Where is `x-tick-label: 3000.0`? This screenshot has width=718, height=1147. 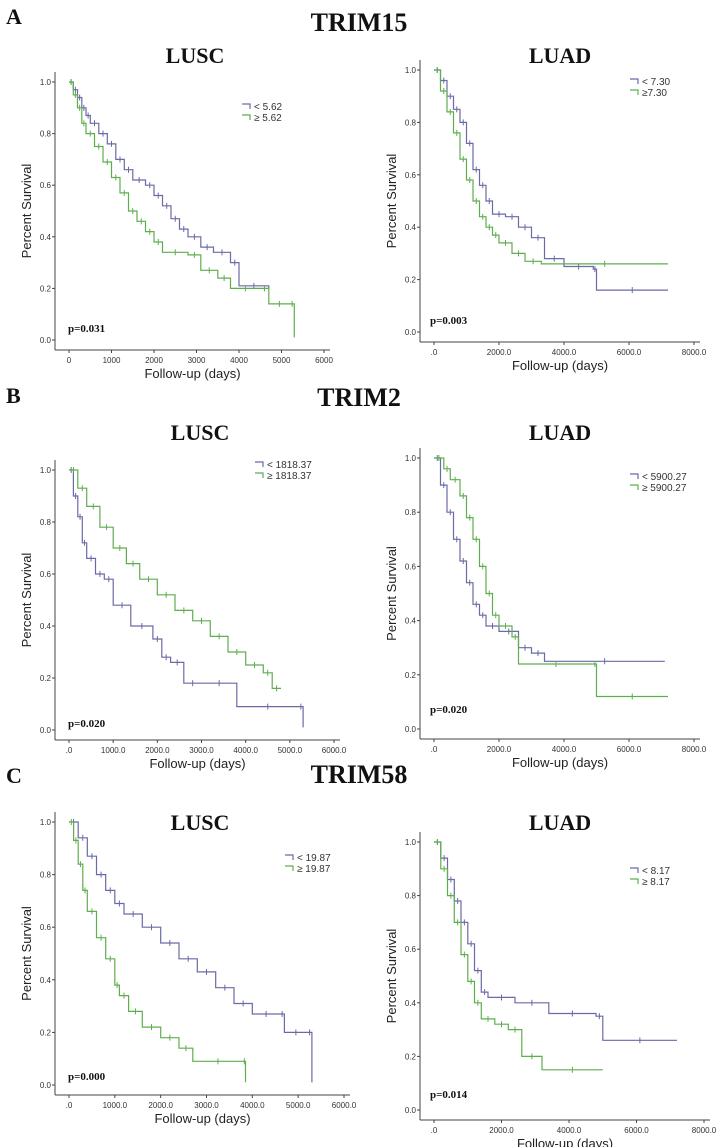 x-tick-label: 3000.0 is located at coordinates (201, 750).